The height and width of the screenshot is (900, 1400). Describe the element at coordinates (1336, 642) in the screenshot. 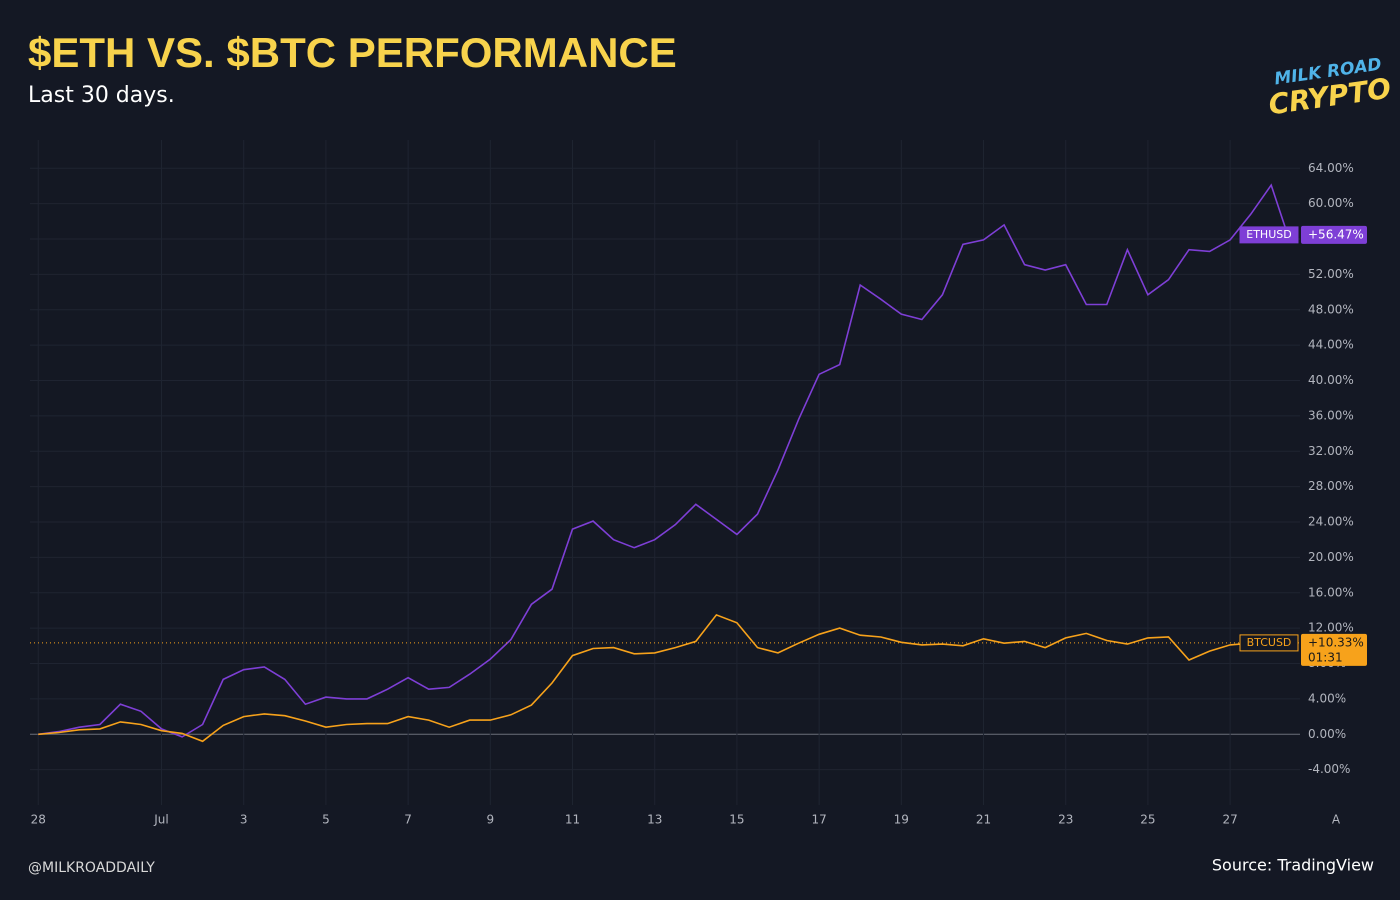

I see `value-label: +10.33%` at that location.